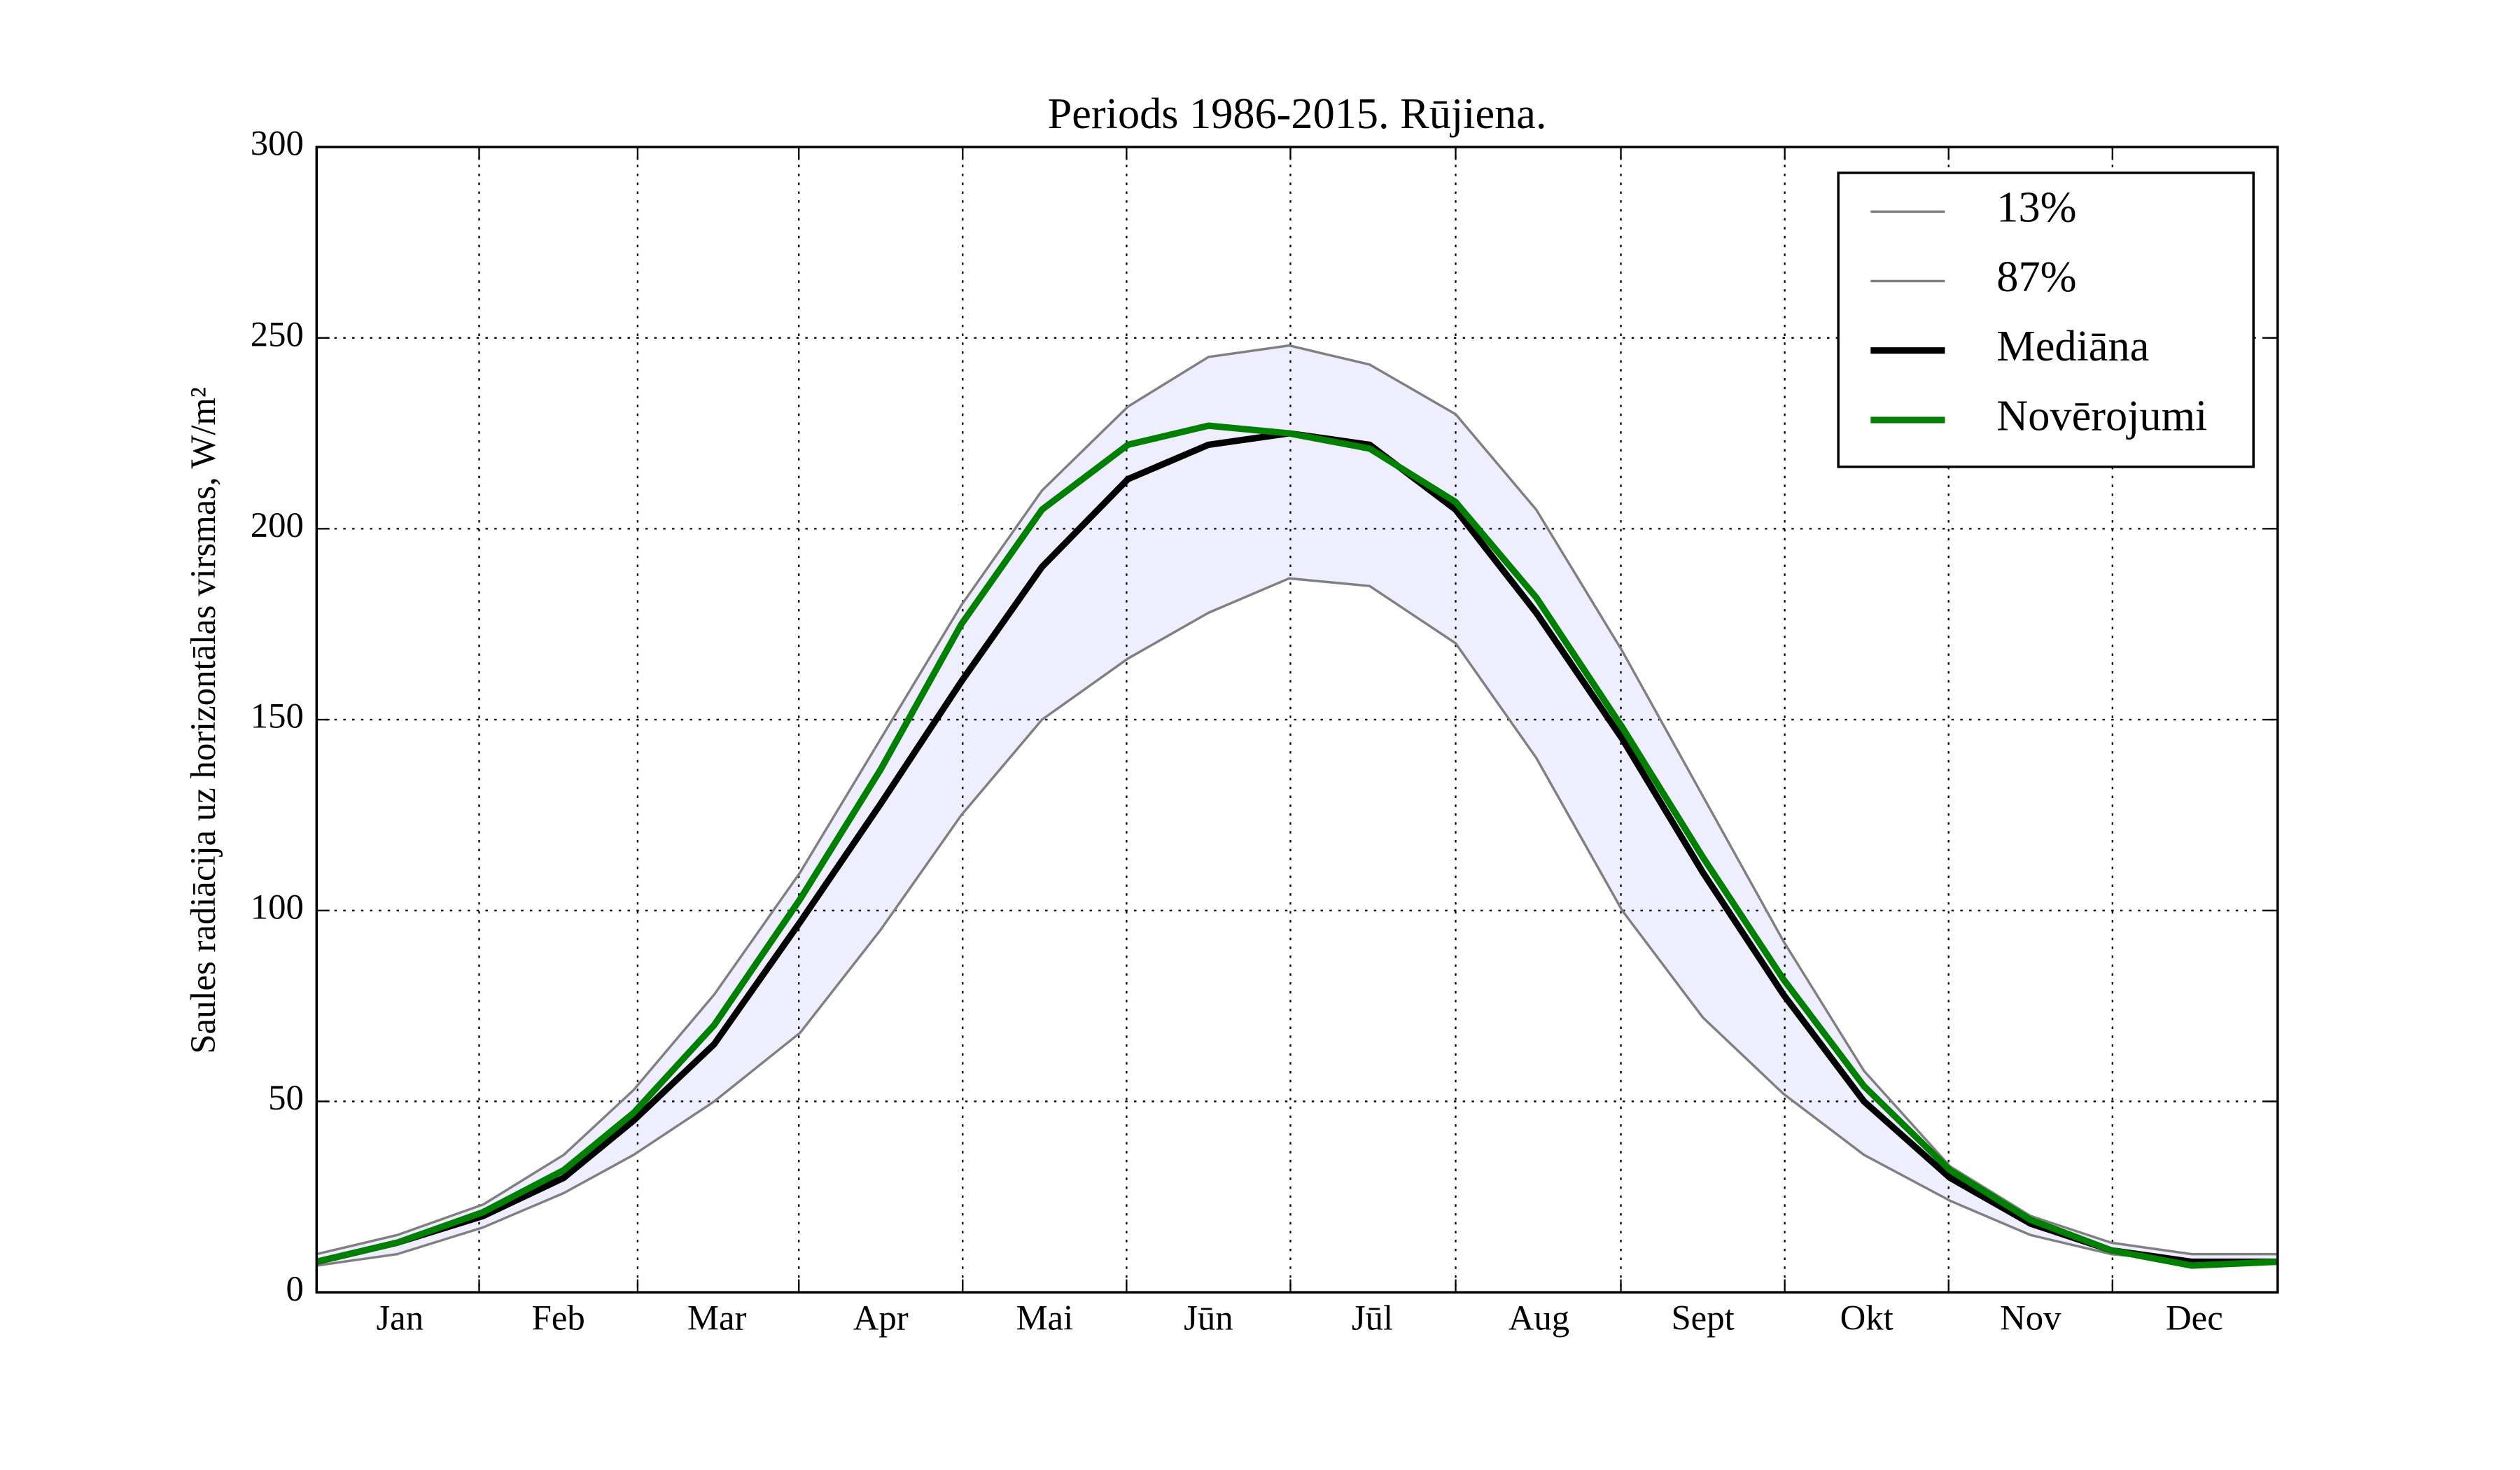  Describe the element at coordinates (294, 1288) in the screenshot. I see `y-tick-label: 0` at that location.